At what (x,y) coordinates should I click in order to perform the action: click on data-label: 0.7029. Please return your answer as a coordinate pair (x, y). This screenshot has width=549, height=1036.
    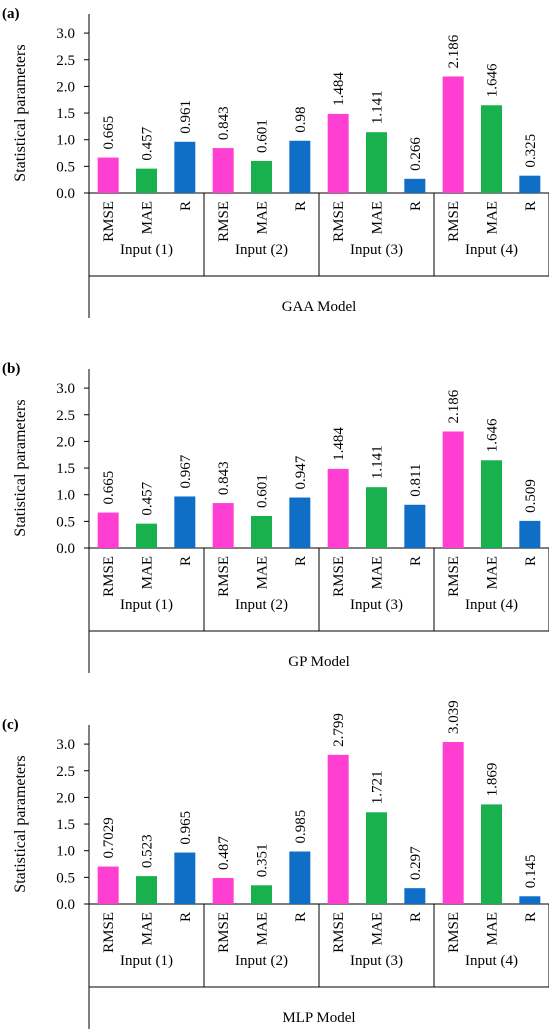
    Looking at the image, I should click on (109, 837).